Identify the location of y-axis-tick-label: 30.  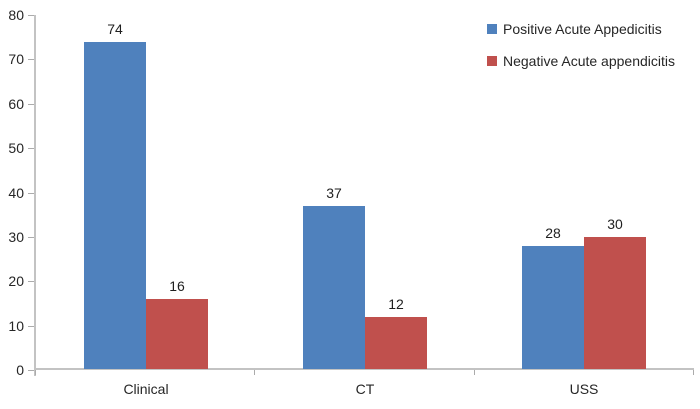
(16, 237).